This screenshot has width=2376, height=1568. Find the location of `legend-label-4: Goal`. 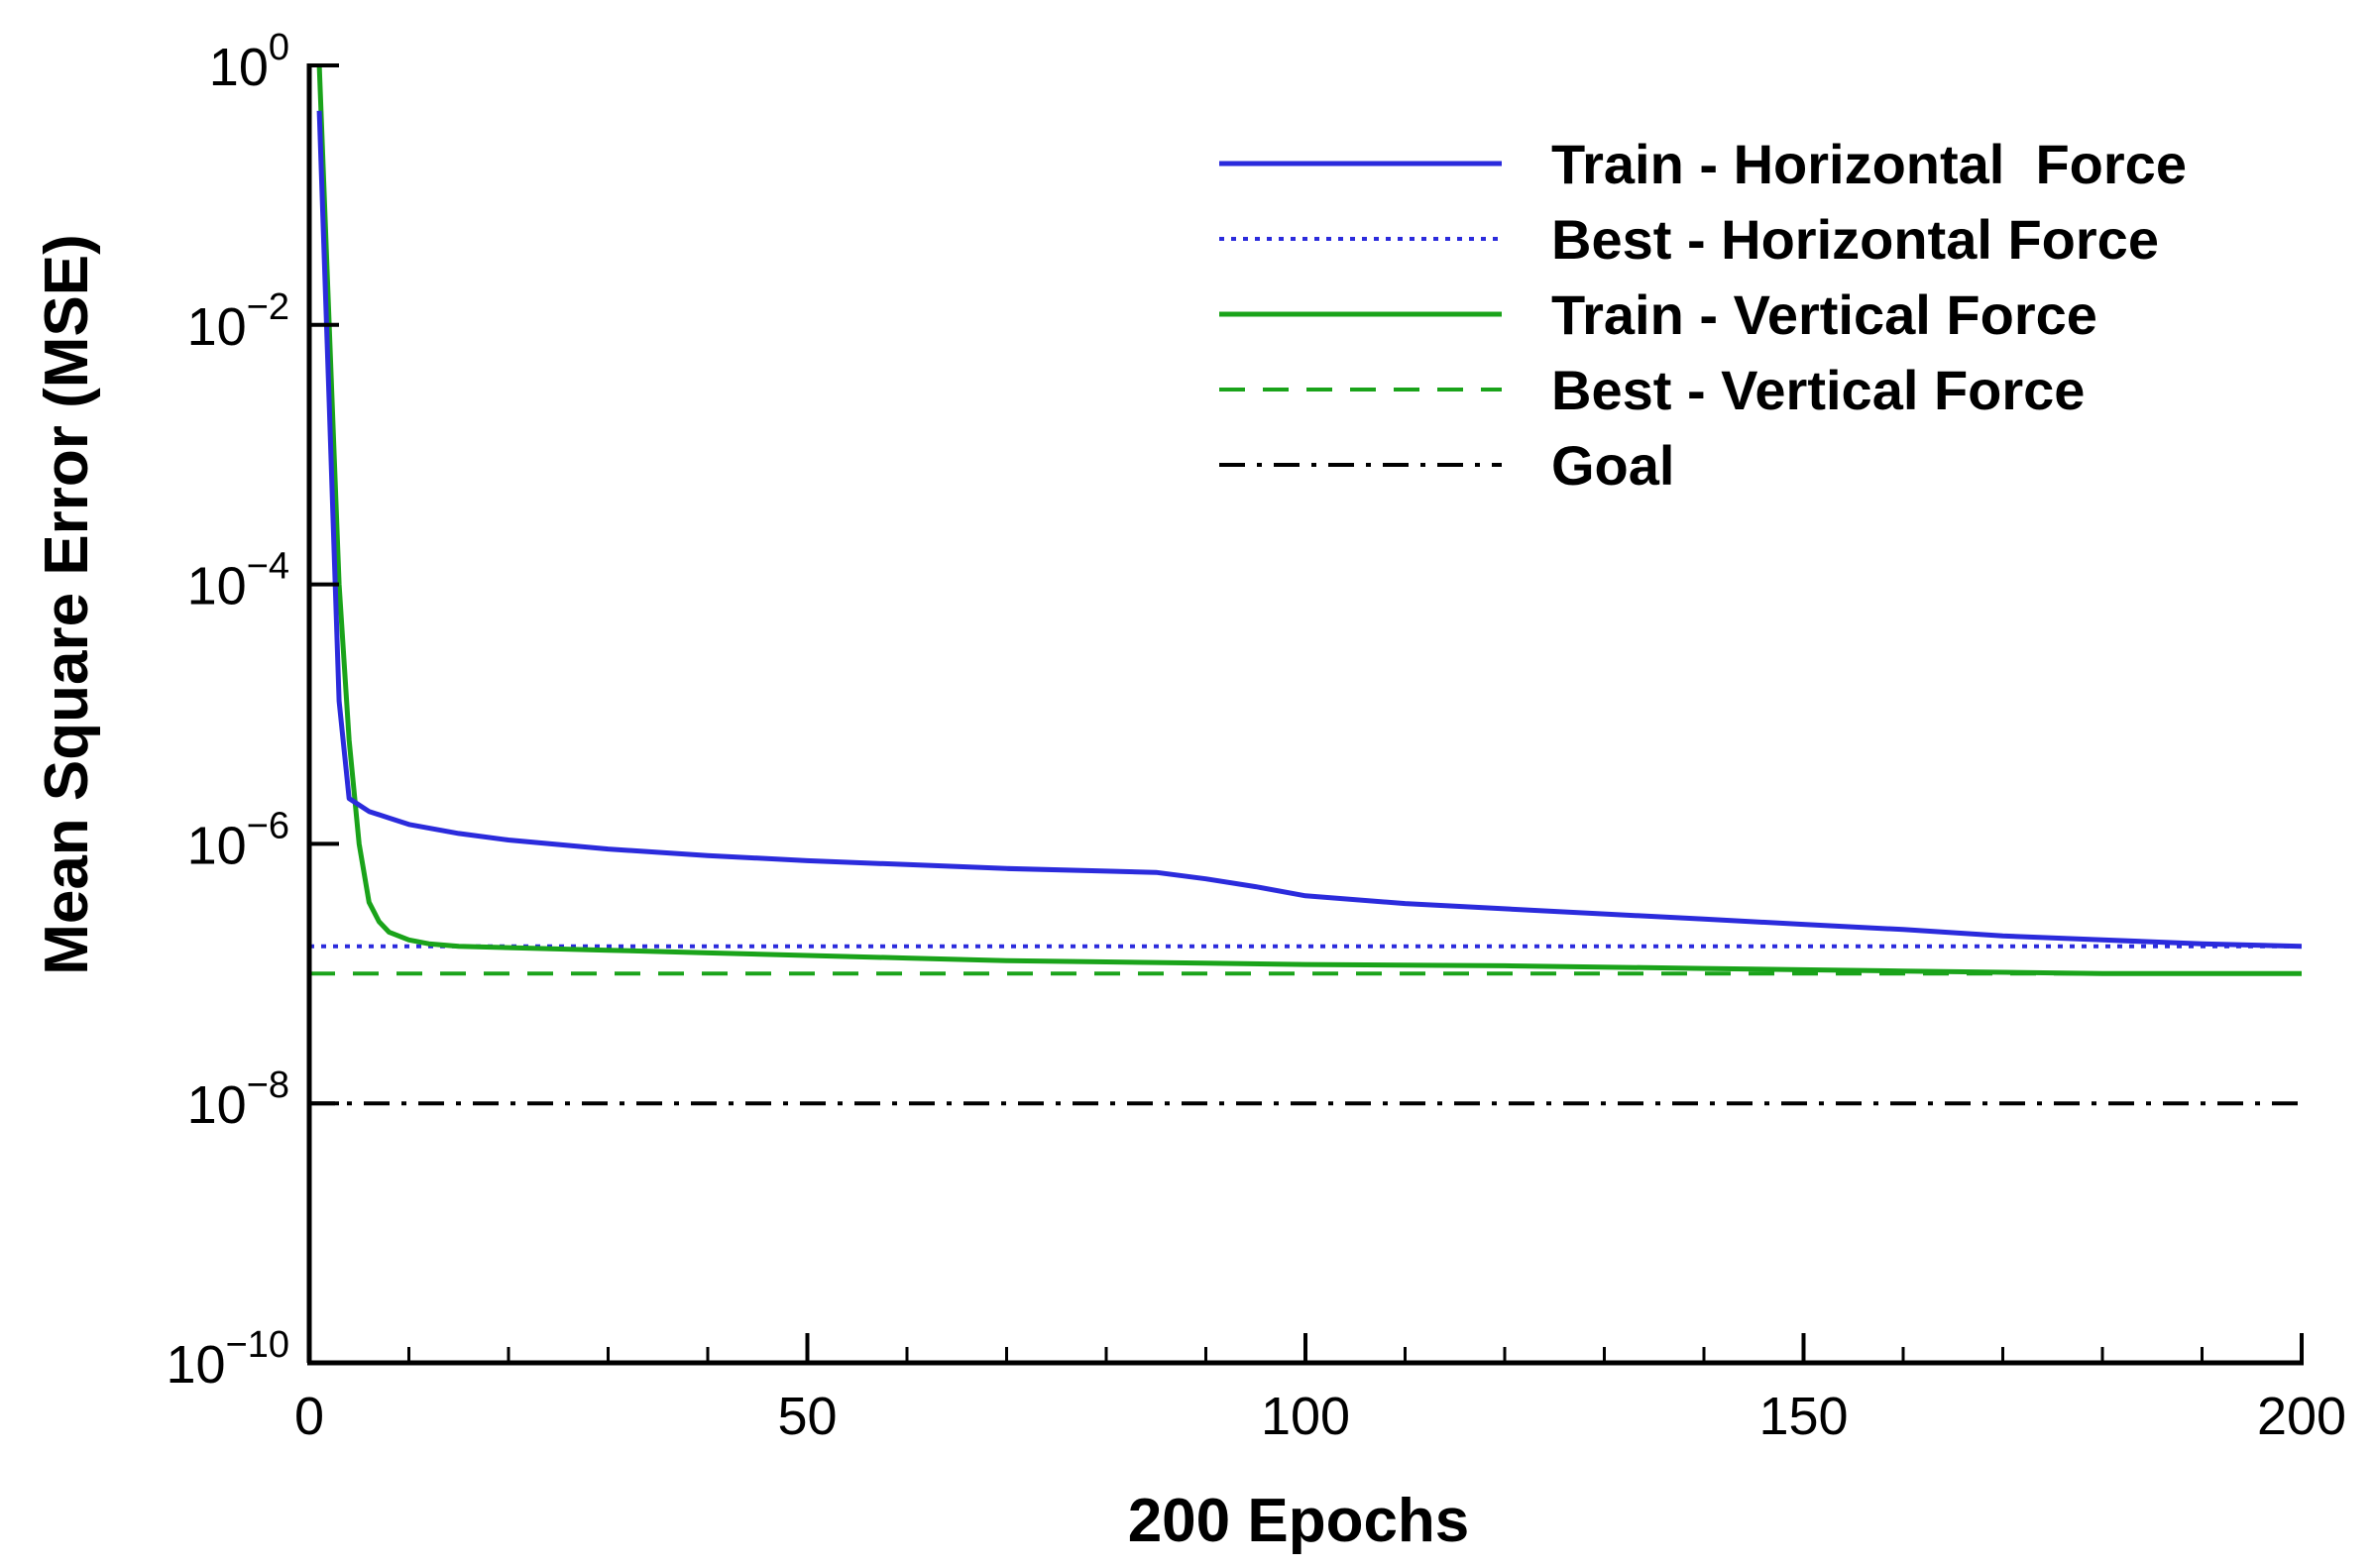

legend-label-4: Goal is located at coordinates (1612, 465).